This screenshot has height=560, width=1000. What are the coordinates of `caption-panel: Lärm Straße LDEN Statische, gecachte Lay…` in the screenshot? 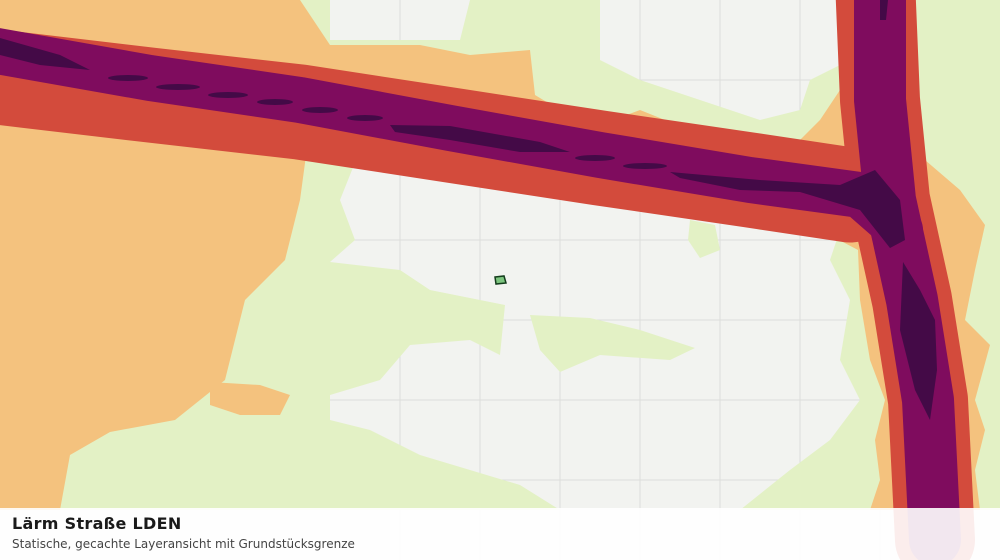 It's located at (500, 534).